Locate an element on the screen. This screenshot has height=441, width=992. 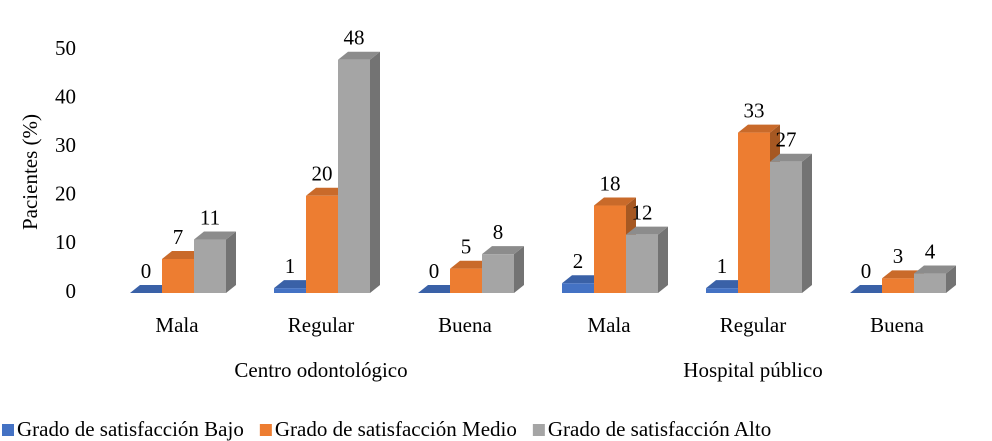
data-label: 20 is located at coordinates (322, 174).